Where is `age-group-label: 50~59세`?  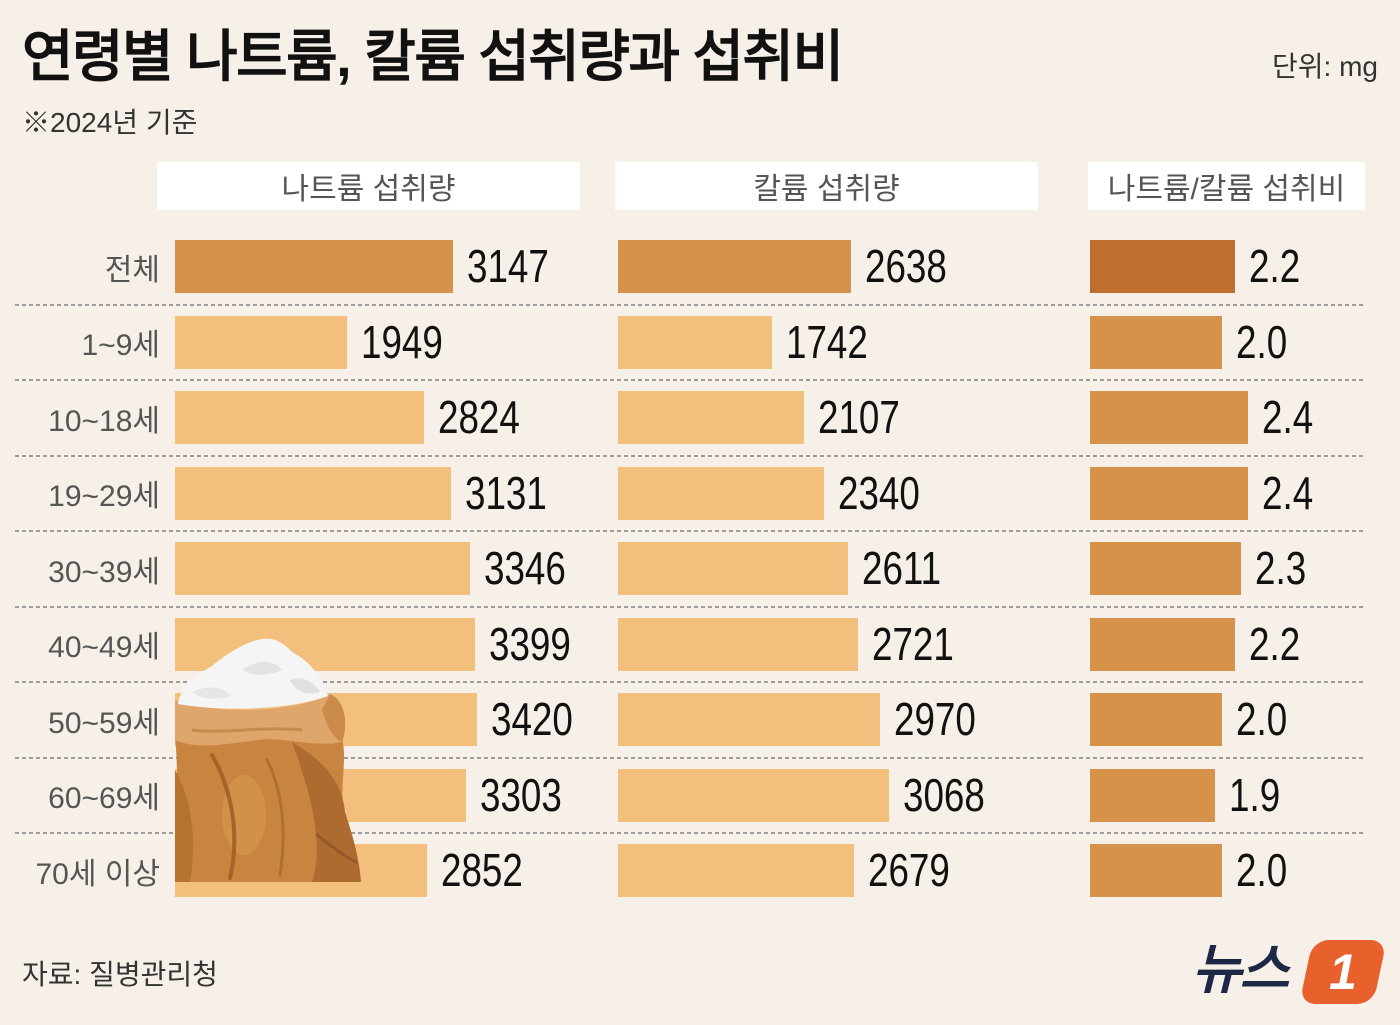
age-group-label: 50~59세 is located at coordinates (104, 723).